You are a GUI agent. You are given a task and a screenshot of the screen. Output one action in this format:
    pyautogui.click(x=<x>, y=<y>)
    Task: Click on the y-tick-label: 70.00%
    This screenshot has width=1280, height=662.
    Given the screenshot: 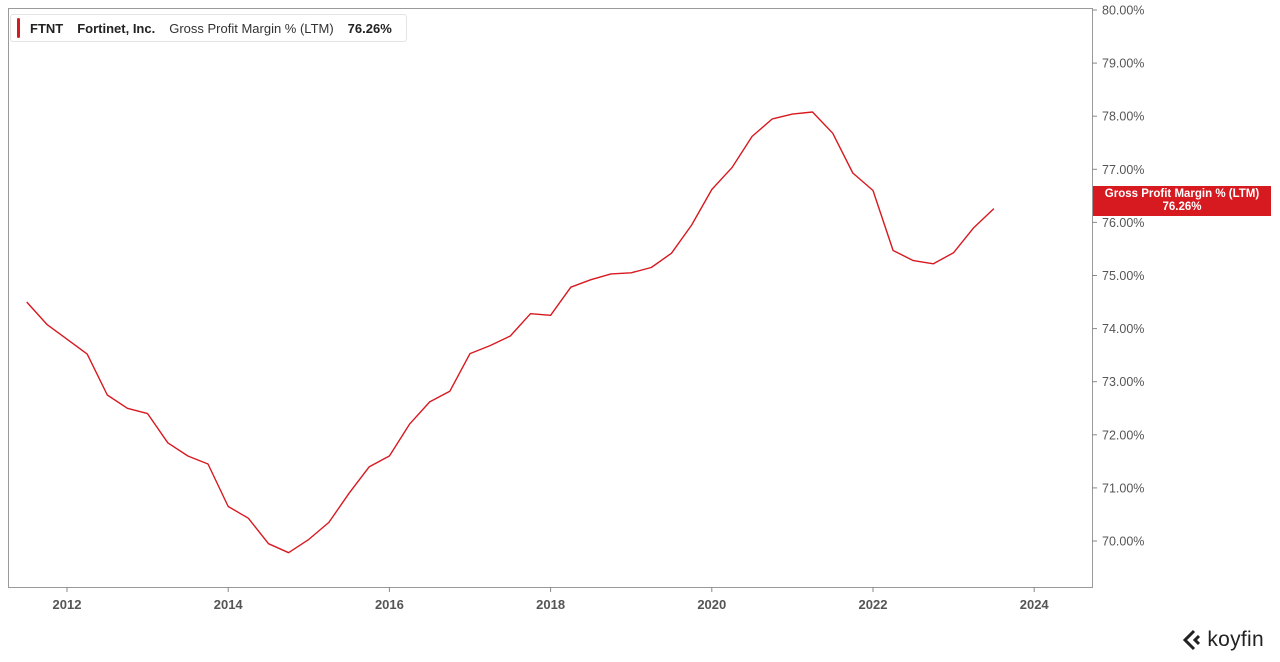 What is the action you would take?
    pyautogui.click(x=1123, y=542)
    